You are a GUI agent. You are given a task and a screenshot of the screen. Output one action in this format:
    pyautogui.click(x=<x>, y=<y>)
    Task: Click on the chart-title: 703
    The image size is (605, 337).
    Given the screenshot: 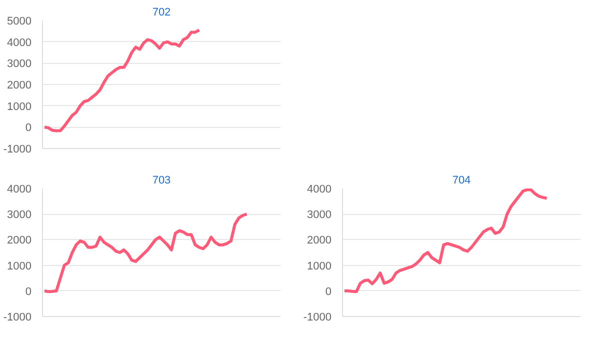 What is the action you would take?
    pyautogui.click(x=161, y=180)
    